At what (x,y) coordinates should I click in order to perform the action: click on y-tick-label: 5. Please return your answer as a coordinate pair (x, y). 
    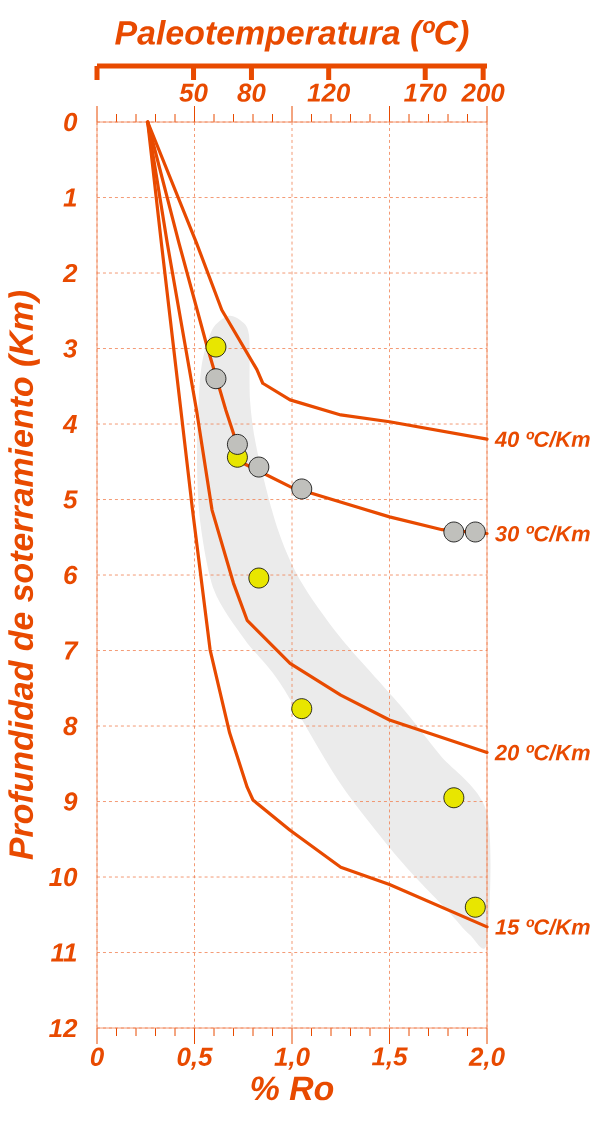
    Looking at the image, I should click on (70, 499).